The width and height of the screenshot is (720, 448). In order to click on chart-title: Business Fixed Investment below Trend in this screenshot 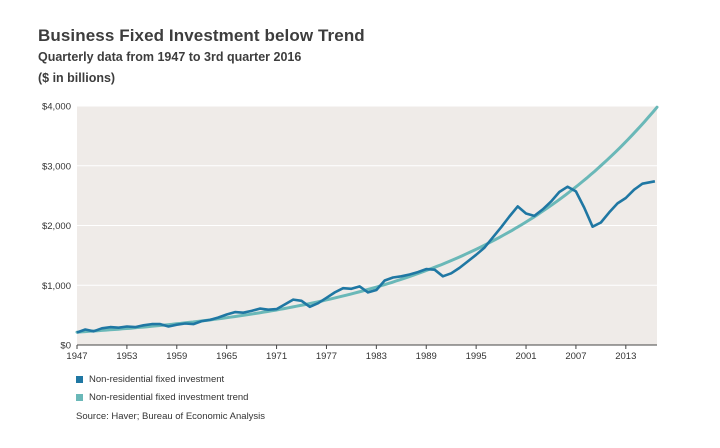, I will do `click(201, 35)`.